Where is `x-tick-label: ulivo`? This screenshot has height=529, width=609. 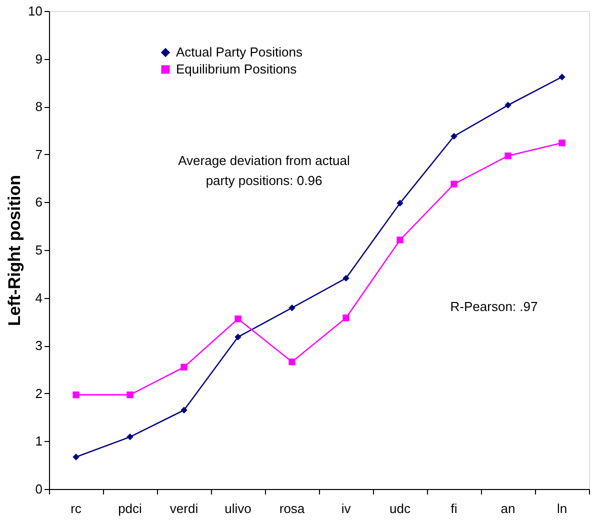
x-tick-label: ulivo is located at coordinates (238, 508).